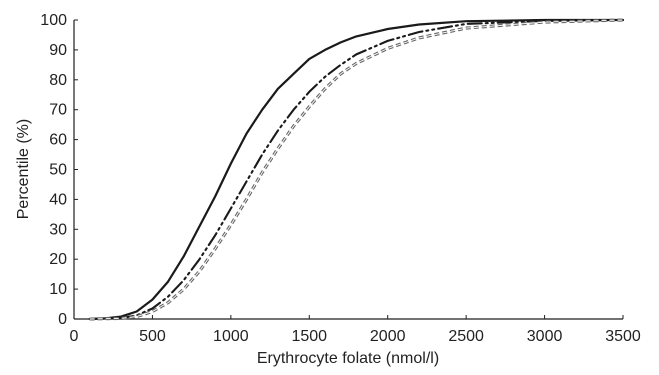 The height and width of the screenshot is (375, 659). Describe the element at coordinates (545, 336) in the screenshot. I see `x-tick-label: 3000` at that location.